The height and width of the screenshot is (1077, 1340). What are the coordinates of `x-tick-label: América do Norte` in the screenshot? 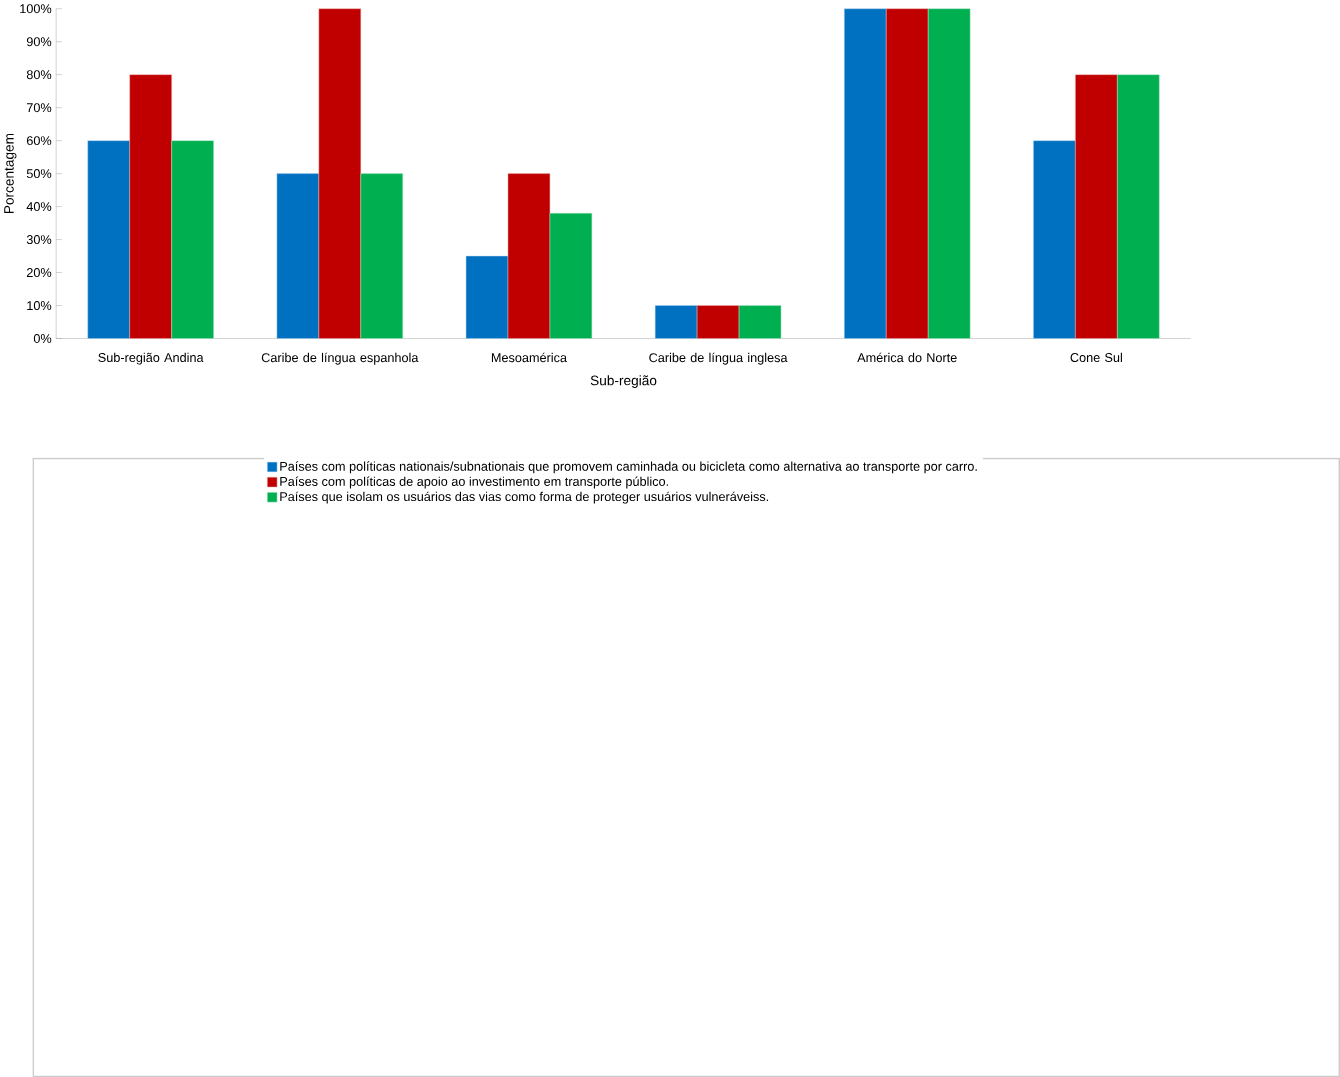 It's located at (907, 357).